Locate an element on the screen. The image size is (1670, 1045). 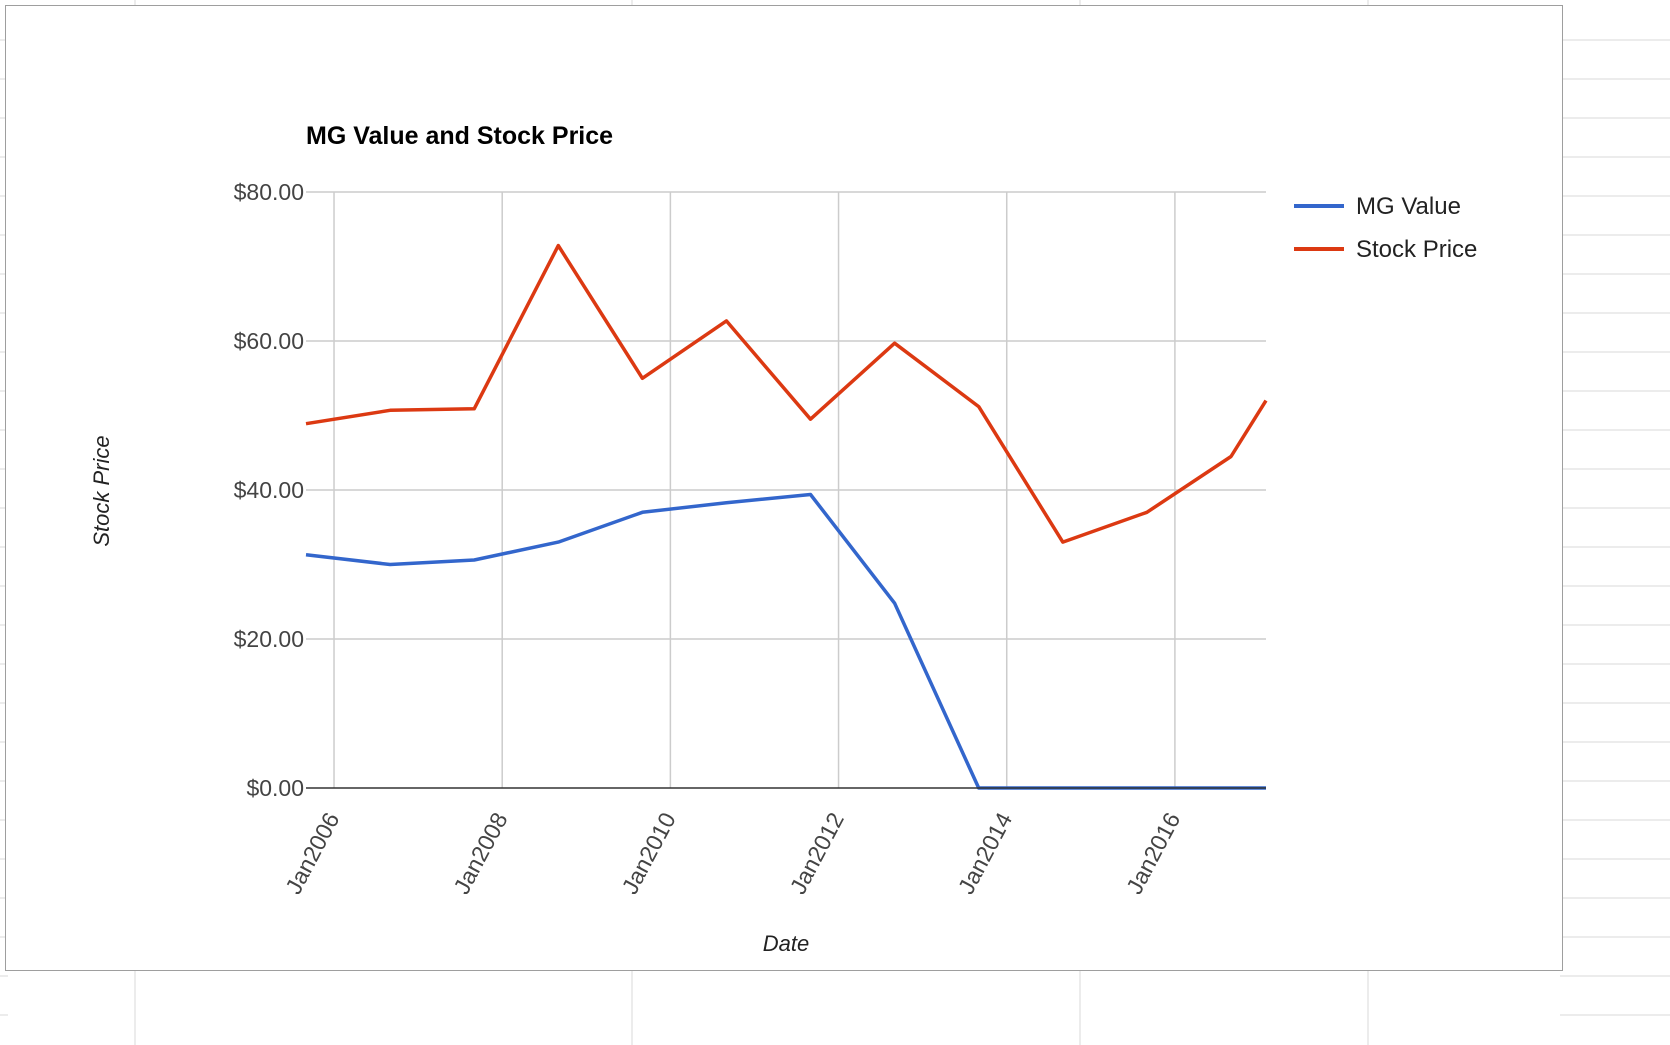
x-tick-label: Jan2010 is located at coordinates (648, 853).